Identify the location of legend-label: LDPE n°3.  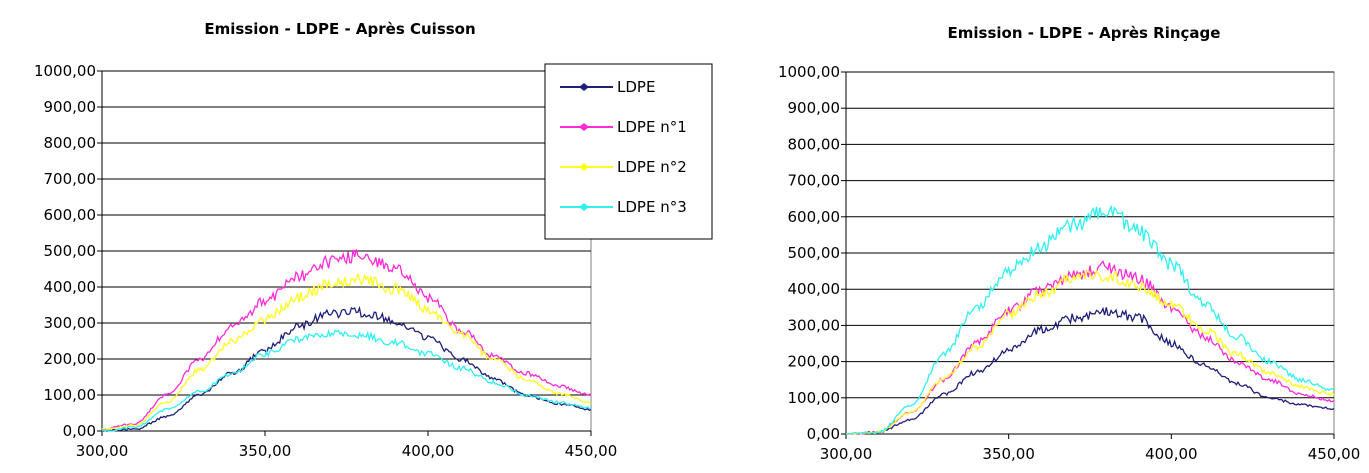
(652, 207).